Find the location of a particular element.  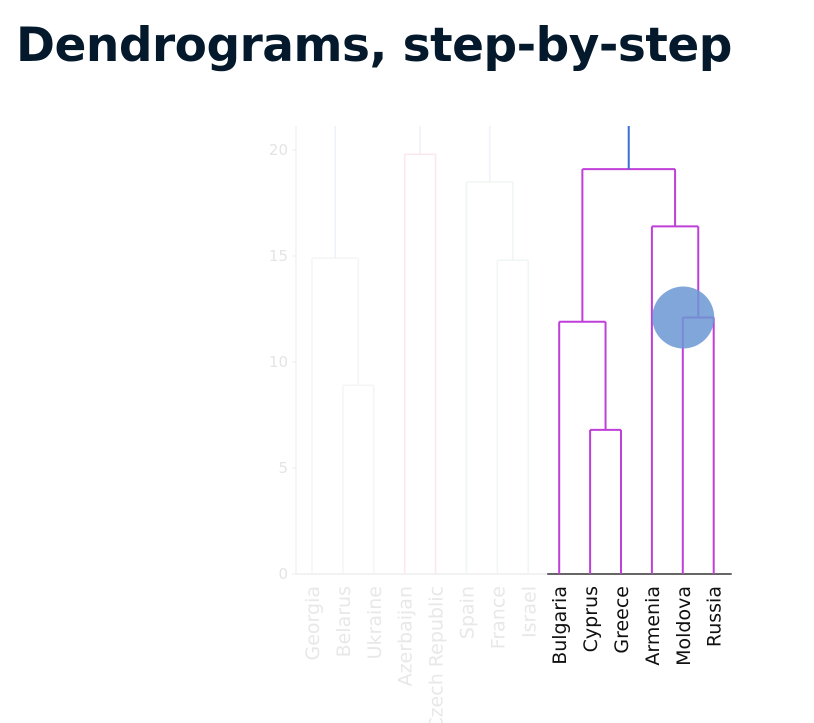

leaf-label: Bulgaria is located at coordinates (560, 625).